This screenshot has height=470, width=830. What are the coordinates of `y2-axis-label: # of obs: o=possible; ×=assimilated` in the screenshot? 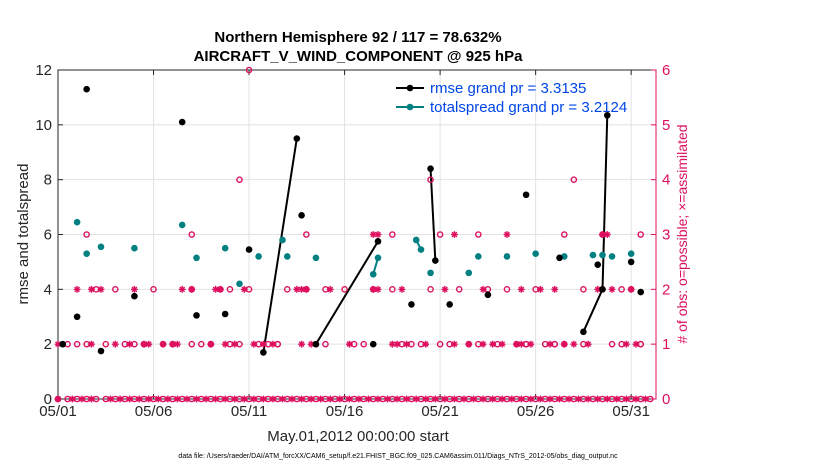 It's located at (682, 233).